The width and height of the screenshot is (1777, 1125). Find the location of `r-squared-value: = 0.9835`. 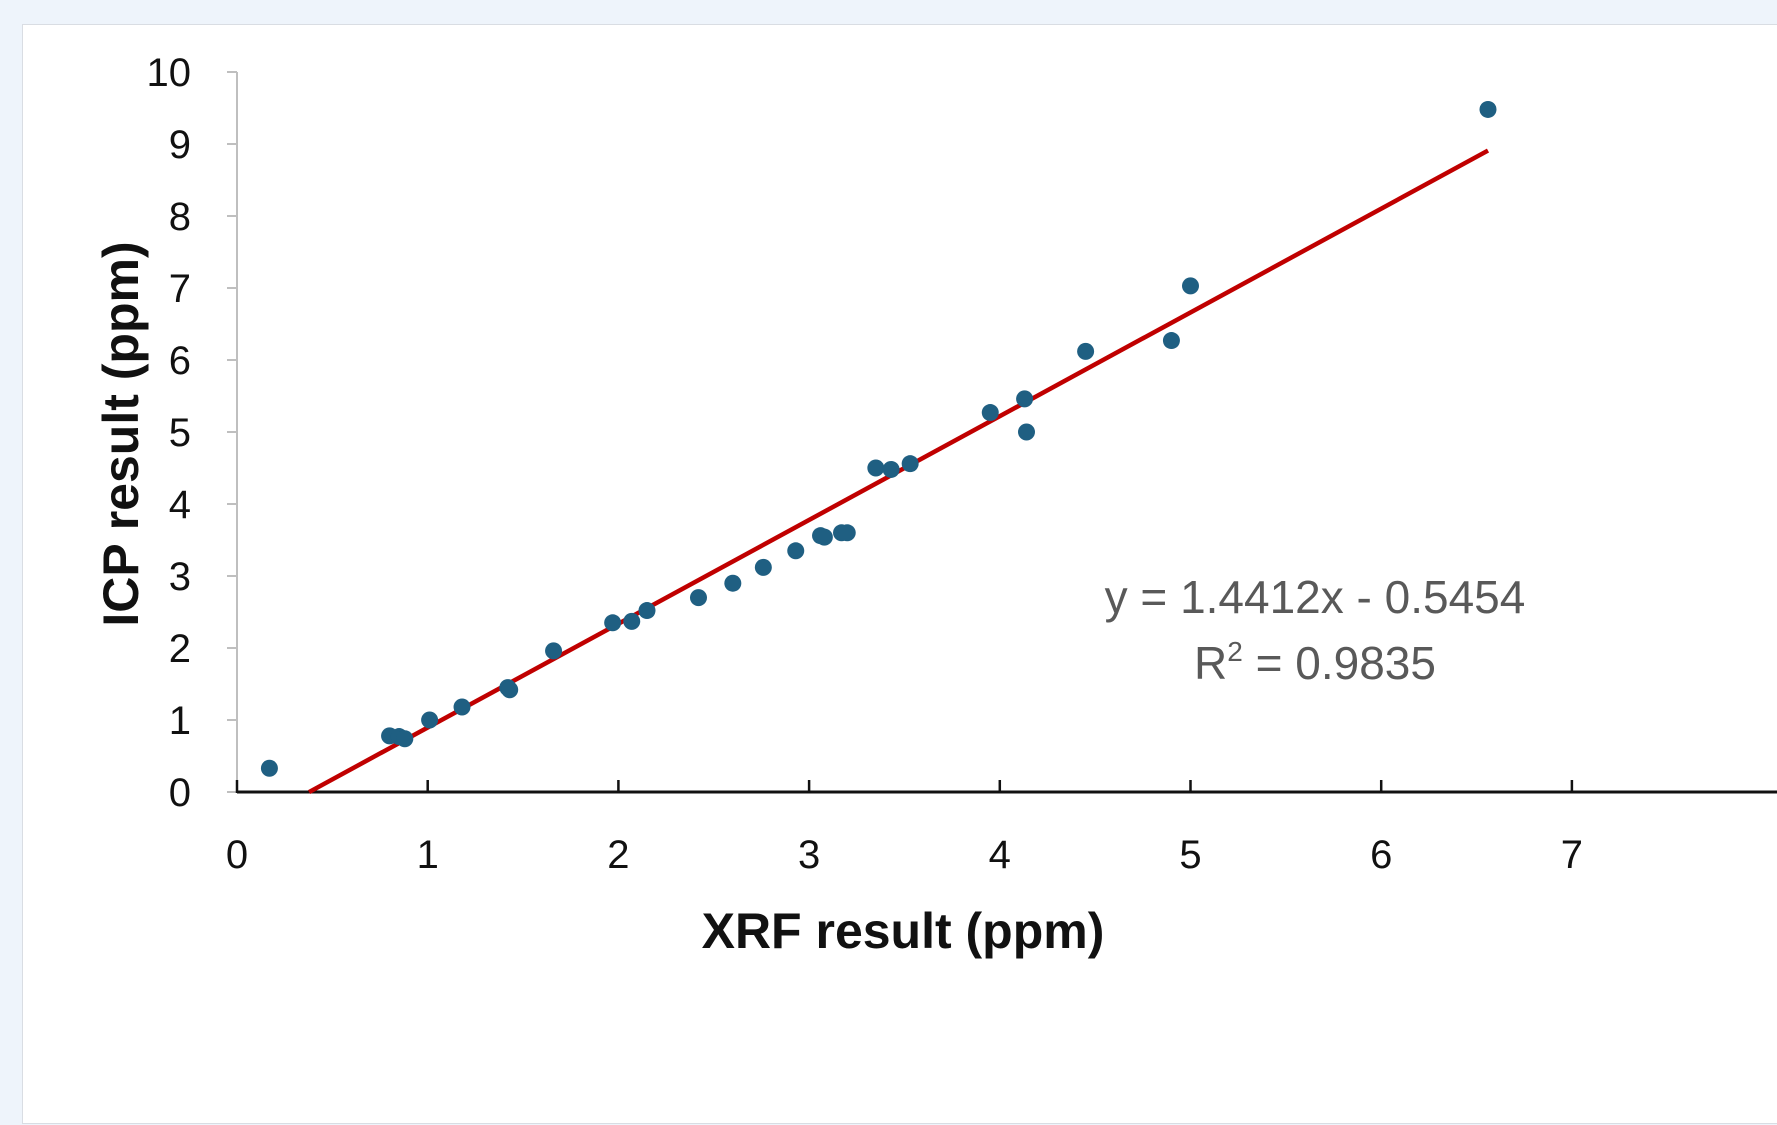

r-squared-value: = 0.9835 is located at coordinates (1339, 663).